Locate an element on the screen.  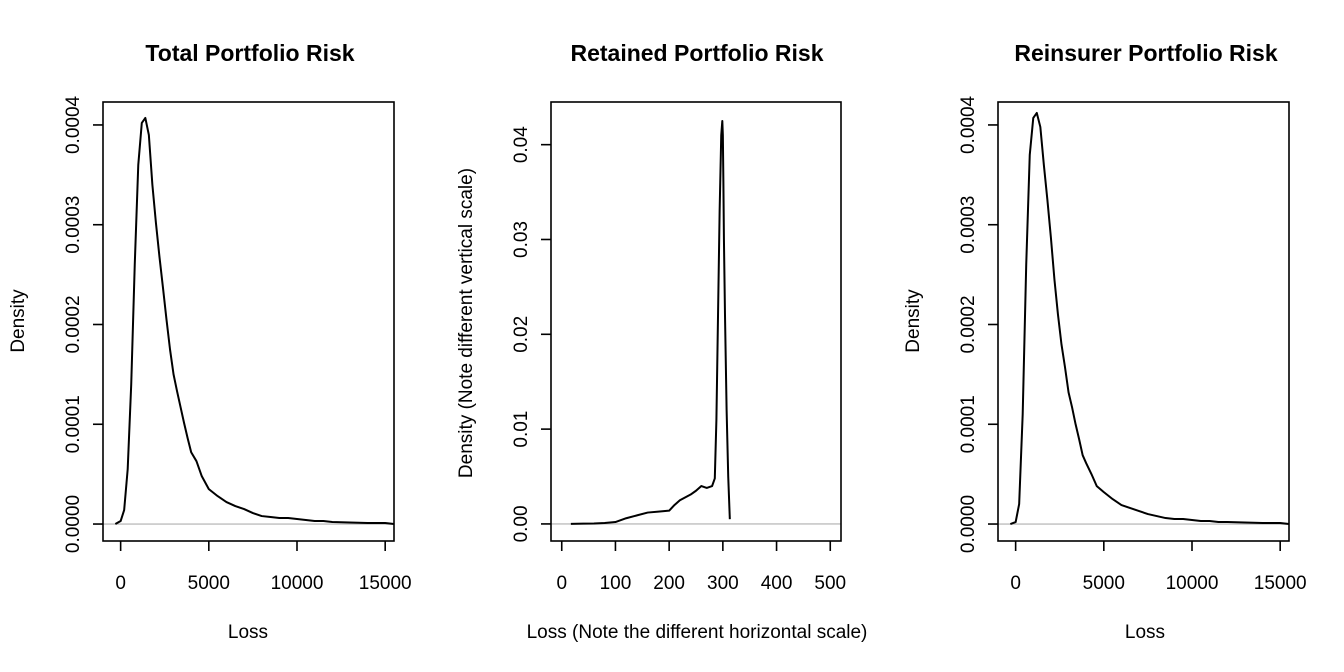
y-tick-label: 0.03 is located at coordinates (521, 239).